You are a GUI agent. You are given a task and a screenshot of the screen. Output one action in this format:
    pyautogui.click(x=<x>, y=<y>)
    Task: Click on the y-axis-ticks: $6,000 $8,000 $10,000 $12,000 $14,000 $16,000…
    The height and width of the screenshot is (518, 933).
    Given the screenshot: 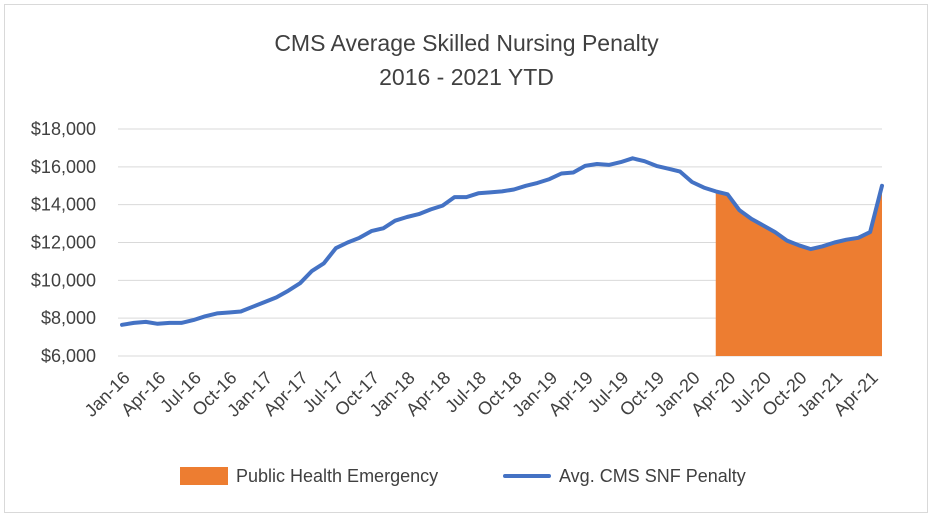 What is the action you would take?
    pyautogui.click(x=63, y=242)
    